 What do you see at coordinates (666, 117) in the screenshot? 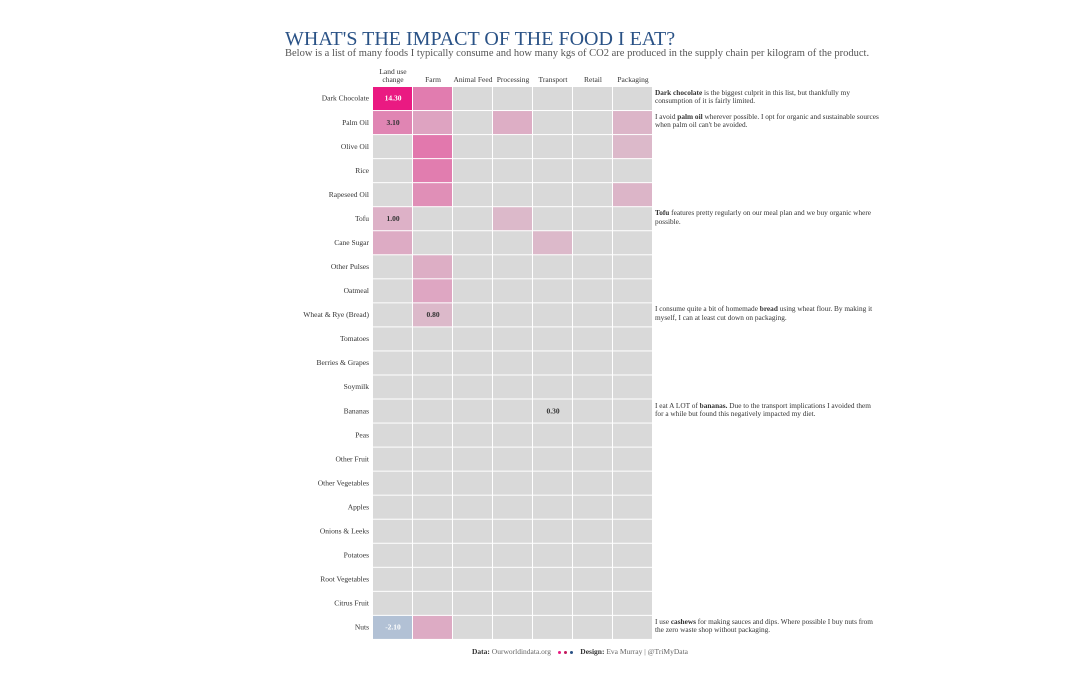
I see `annotation-text: I avoid` at bounding box center [666, 117].